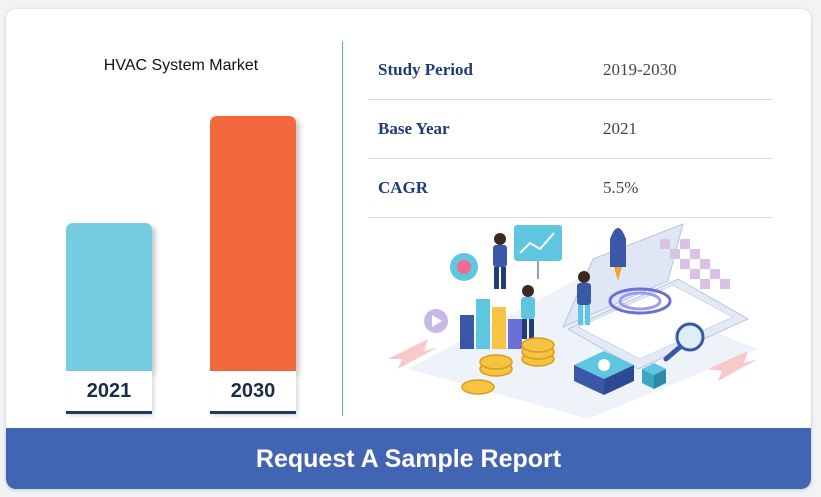 This screenshot has width=821, height=497. I want to click on request-sample-report-button: Request A Sample Report, so click(408, 458).